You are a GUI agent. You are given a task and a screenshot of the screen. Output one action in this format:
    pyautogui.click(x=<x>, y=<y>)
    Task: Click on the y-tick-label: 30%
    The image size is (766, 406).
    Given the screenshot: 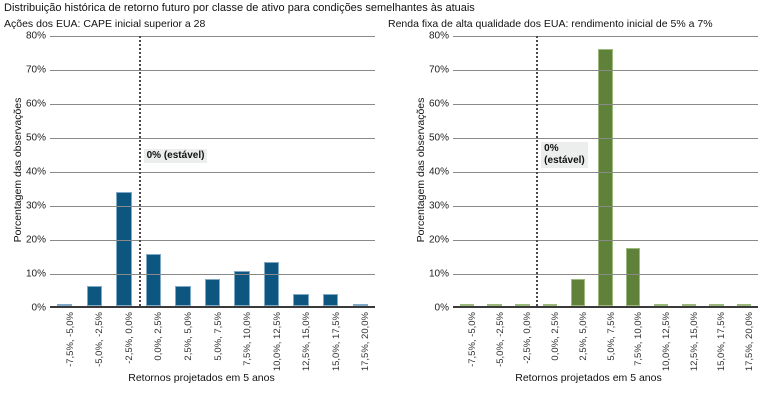 What is the action you would take?
    pyautogui.click(x=438, y=206)
    